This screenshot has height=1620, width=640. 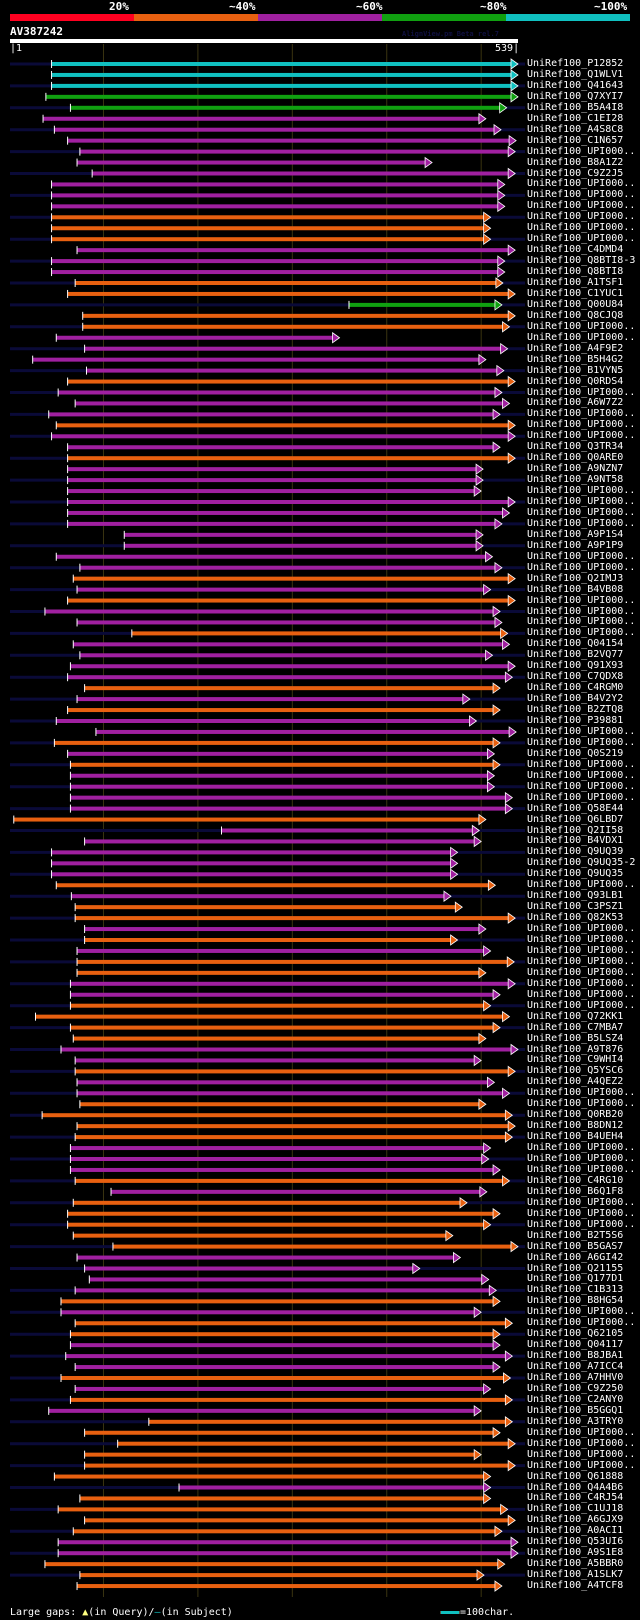 I want to click on hit-label: UniRef100_C3PSZ1, so click(x=575, y=907).